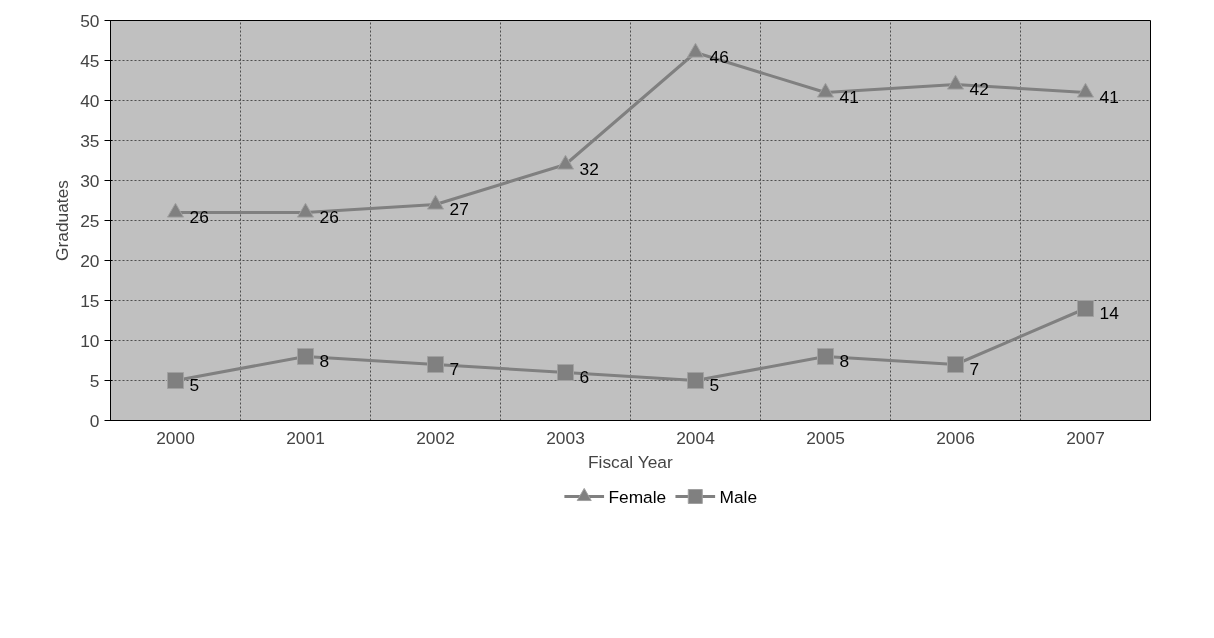  I want to click on x-tick-label: 2003, so click(565, 437).